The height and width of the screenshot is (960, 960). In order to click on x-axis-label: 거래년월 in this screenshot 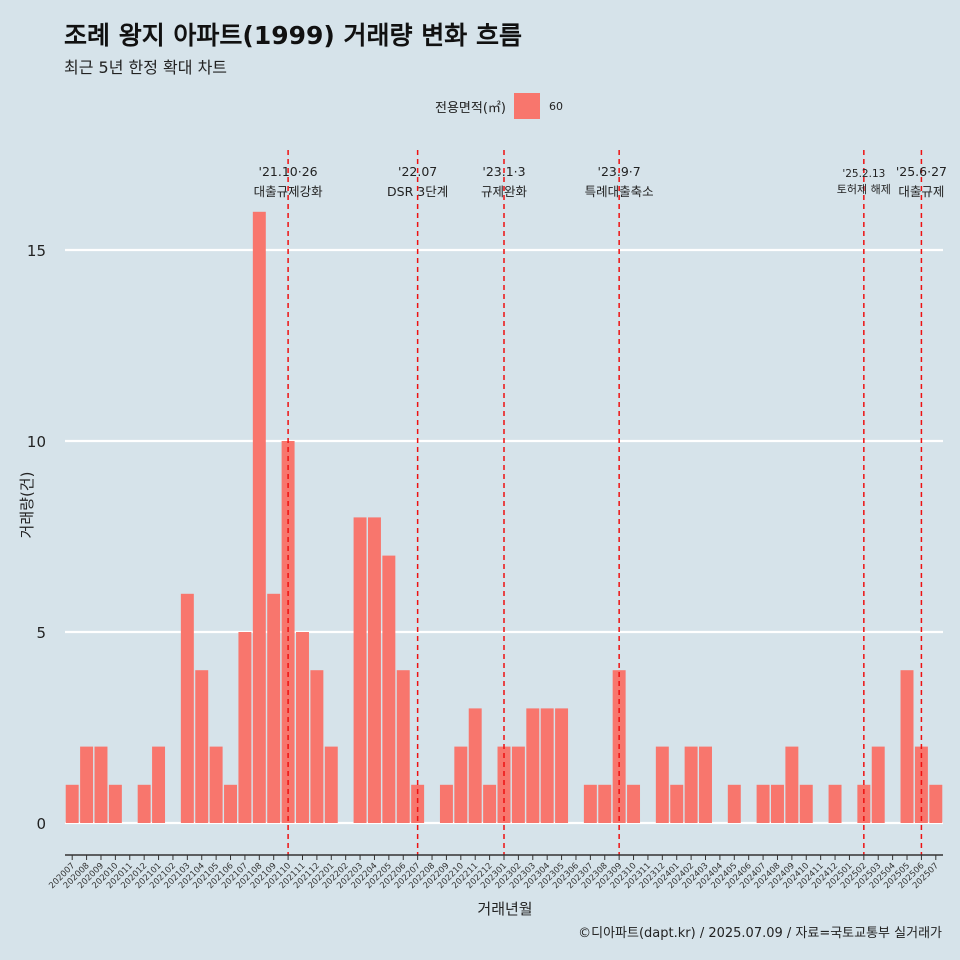, I will do `click(504, 909)`.